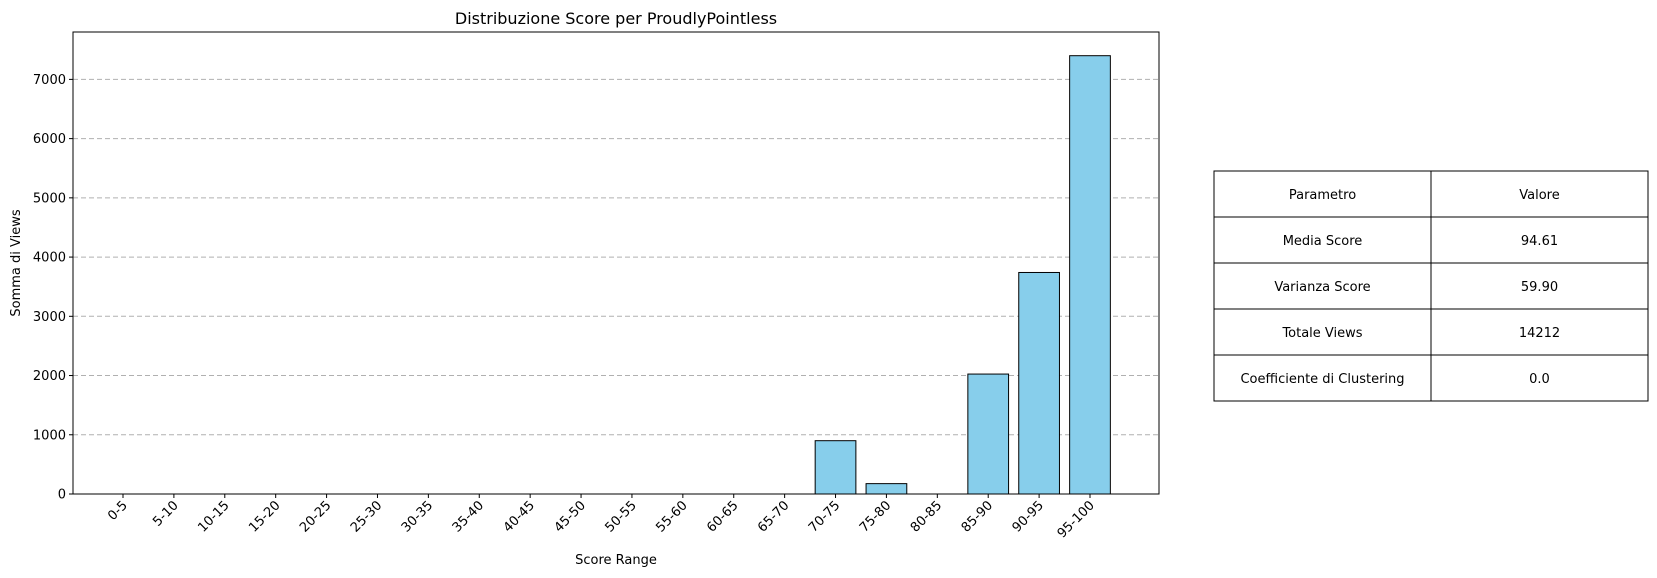 The height and width of the screenshot is (578, 1657). What do you see at coordinates (213, 516) in the screenshot?
I see `x-tick-label: 10-15` at bounding box center [213, 516].